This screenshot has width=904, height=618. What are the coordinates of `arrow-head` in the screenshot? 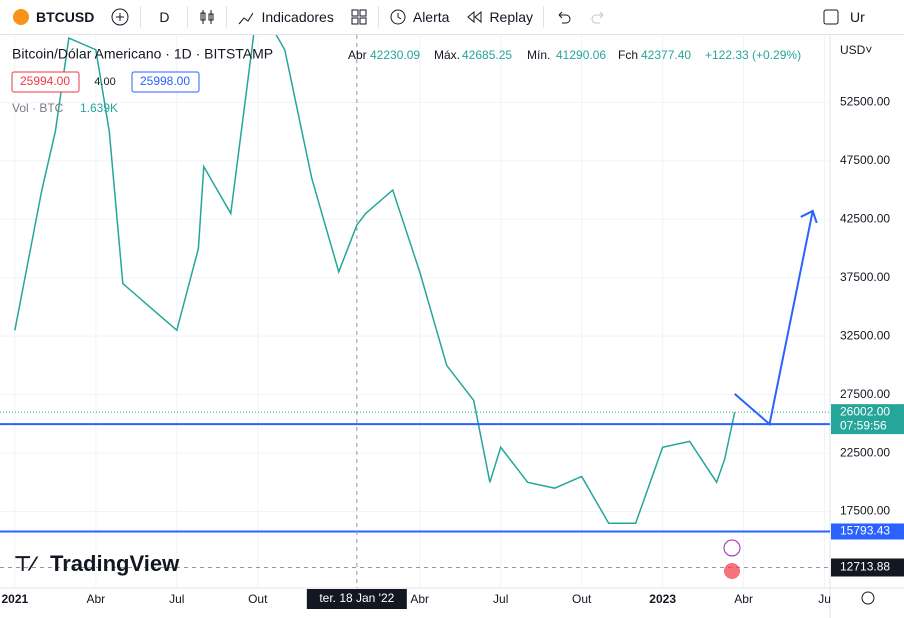 It's located at (809, 216).